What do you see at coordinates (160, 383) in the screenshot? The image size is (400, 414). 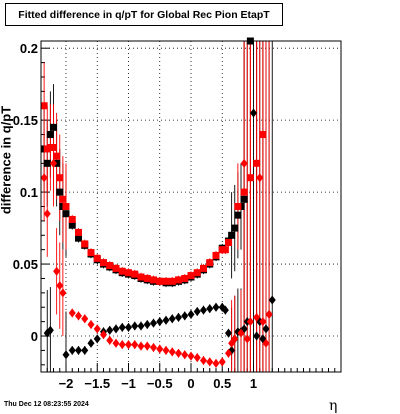 I see `x-tick-label: −0.5` at bounding box center [160, 383].